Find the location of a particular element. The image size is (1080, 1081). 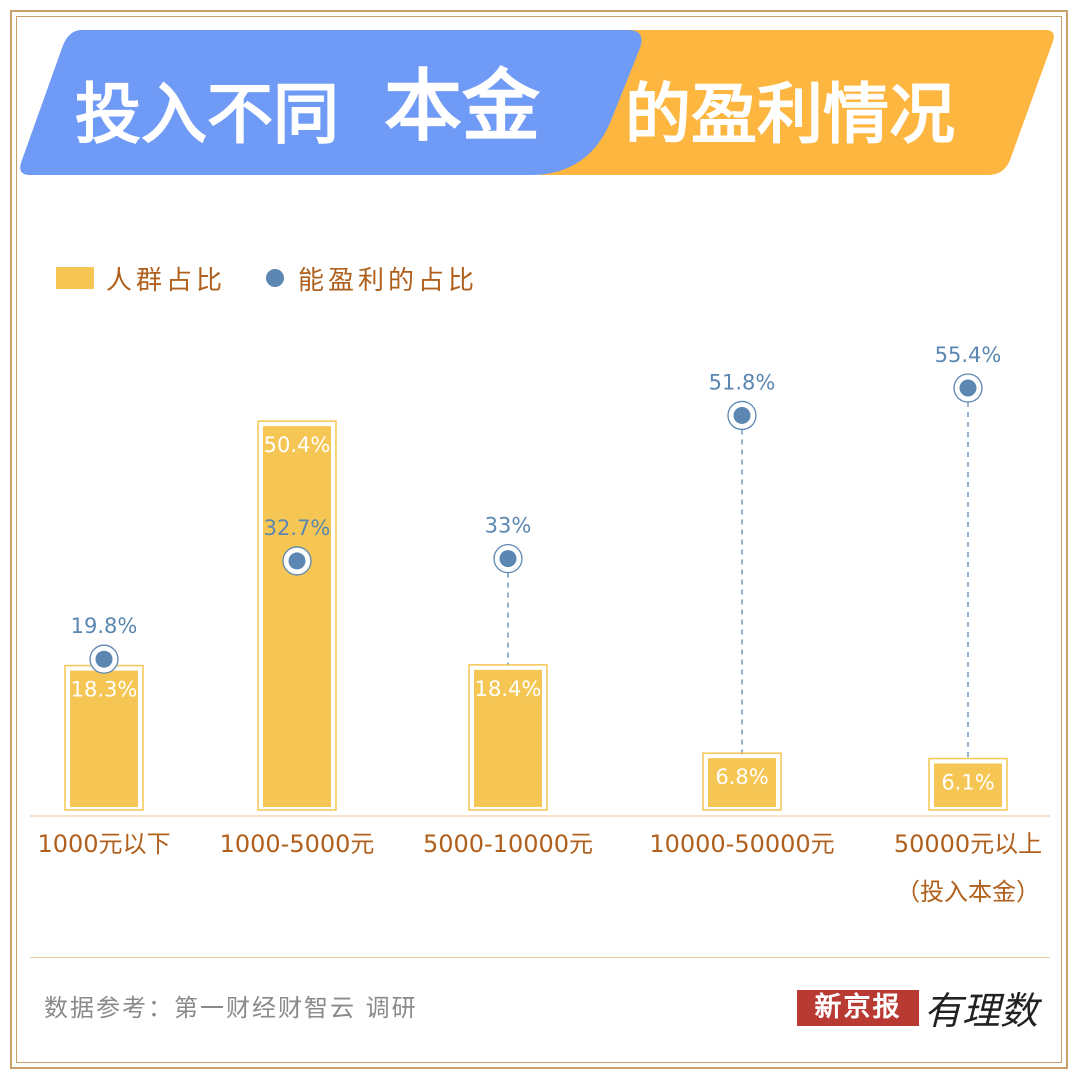

title-banner is located at coordinates (537, 102).